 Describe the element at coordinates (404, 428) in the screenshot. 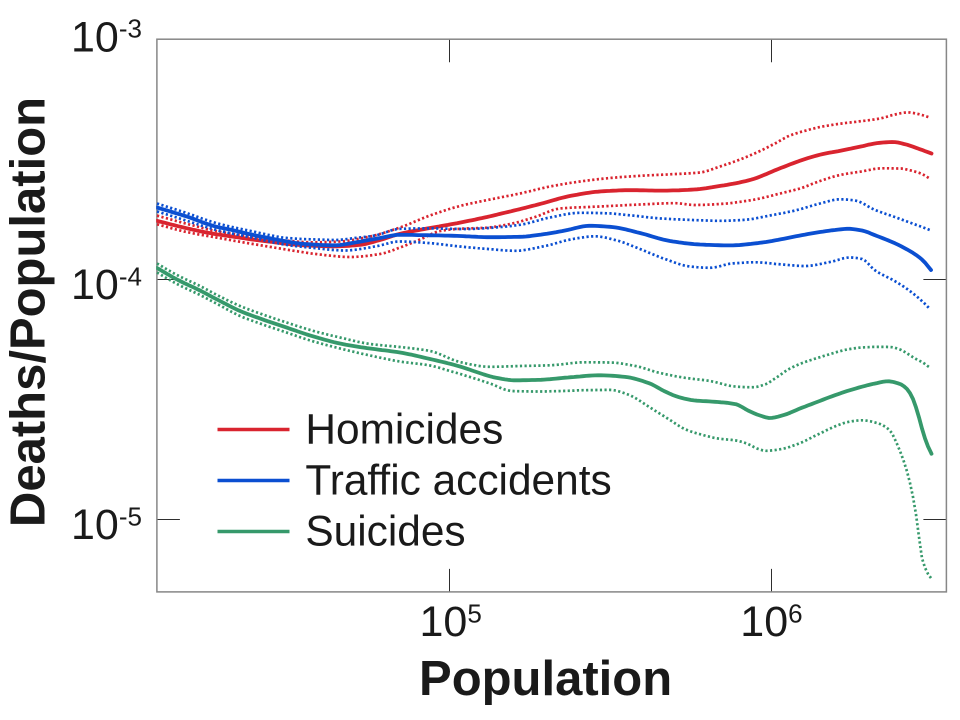

I see `svg-text: Homicides` at that location.